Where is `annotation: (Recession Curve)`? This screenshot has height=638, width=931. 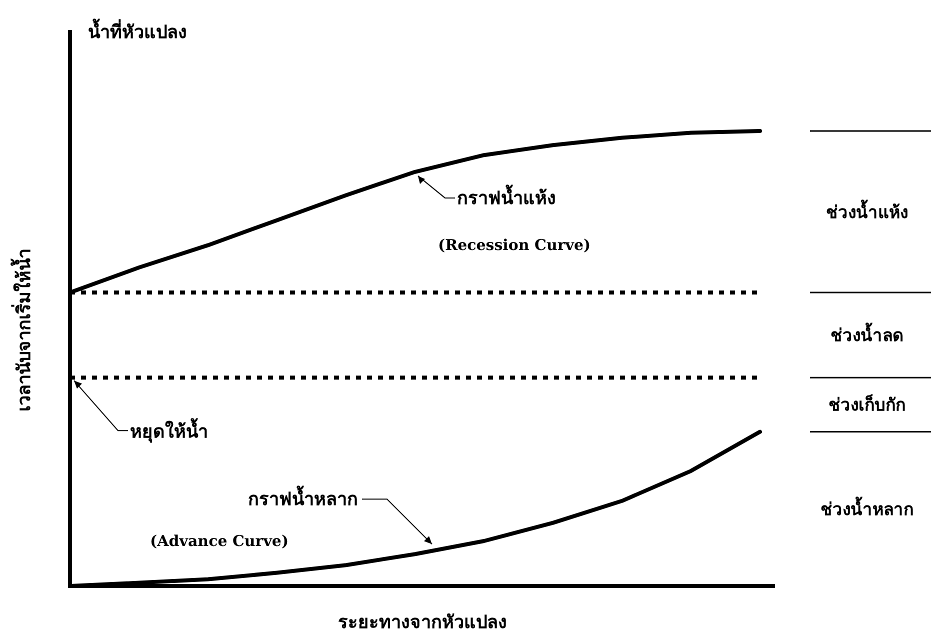
annotation: (Recession Curve) is located at coordinates (514, 245).